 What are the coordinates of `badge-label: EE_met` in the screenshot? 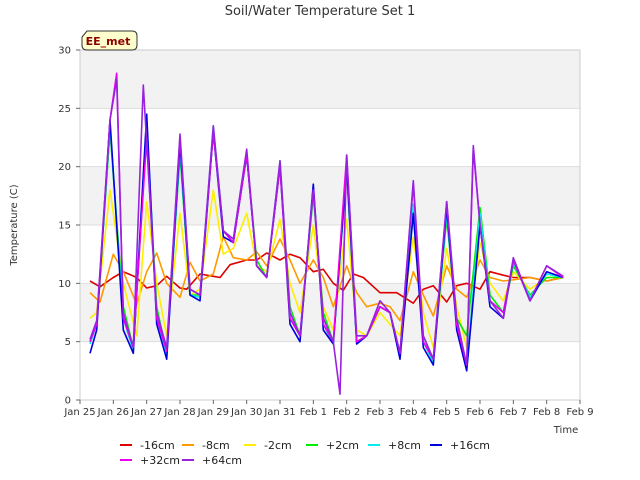 It's located at (108, 41).